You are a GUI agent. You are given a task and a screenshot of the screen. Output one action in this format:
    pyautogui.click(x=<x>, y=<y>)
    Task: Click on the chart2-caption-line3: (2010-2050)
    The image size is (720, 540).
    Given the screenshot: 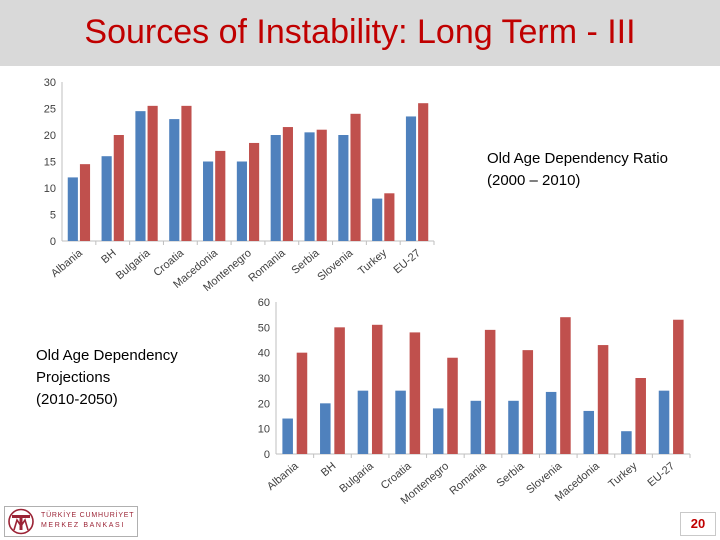 What is the action you would take?
    pyautogui.click(x=77, y=399)
    